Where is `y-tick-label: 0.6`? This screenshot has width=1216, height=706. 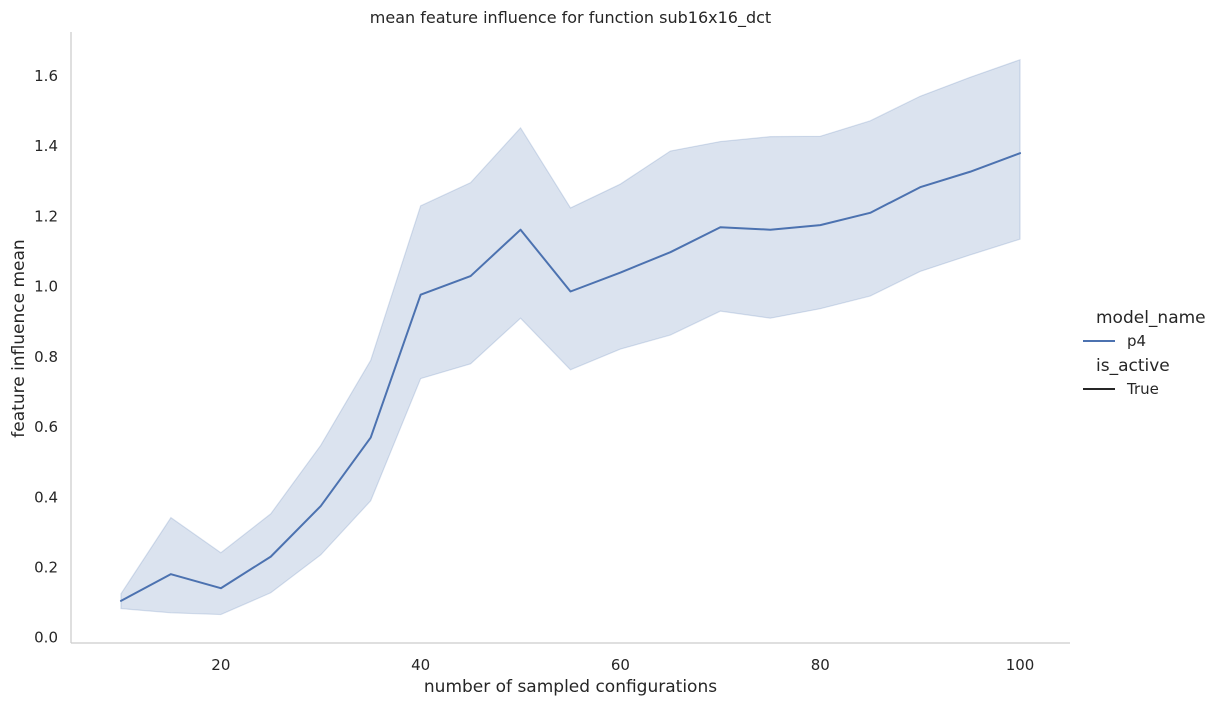 y-tick-label: 0.6 is located at coordinates (46, 427).